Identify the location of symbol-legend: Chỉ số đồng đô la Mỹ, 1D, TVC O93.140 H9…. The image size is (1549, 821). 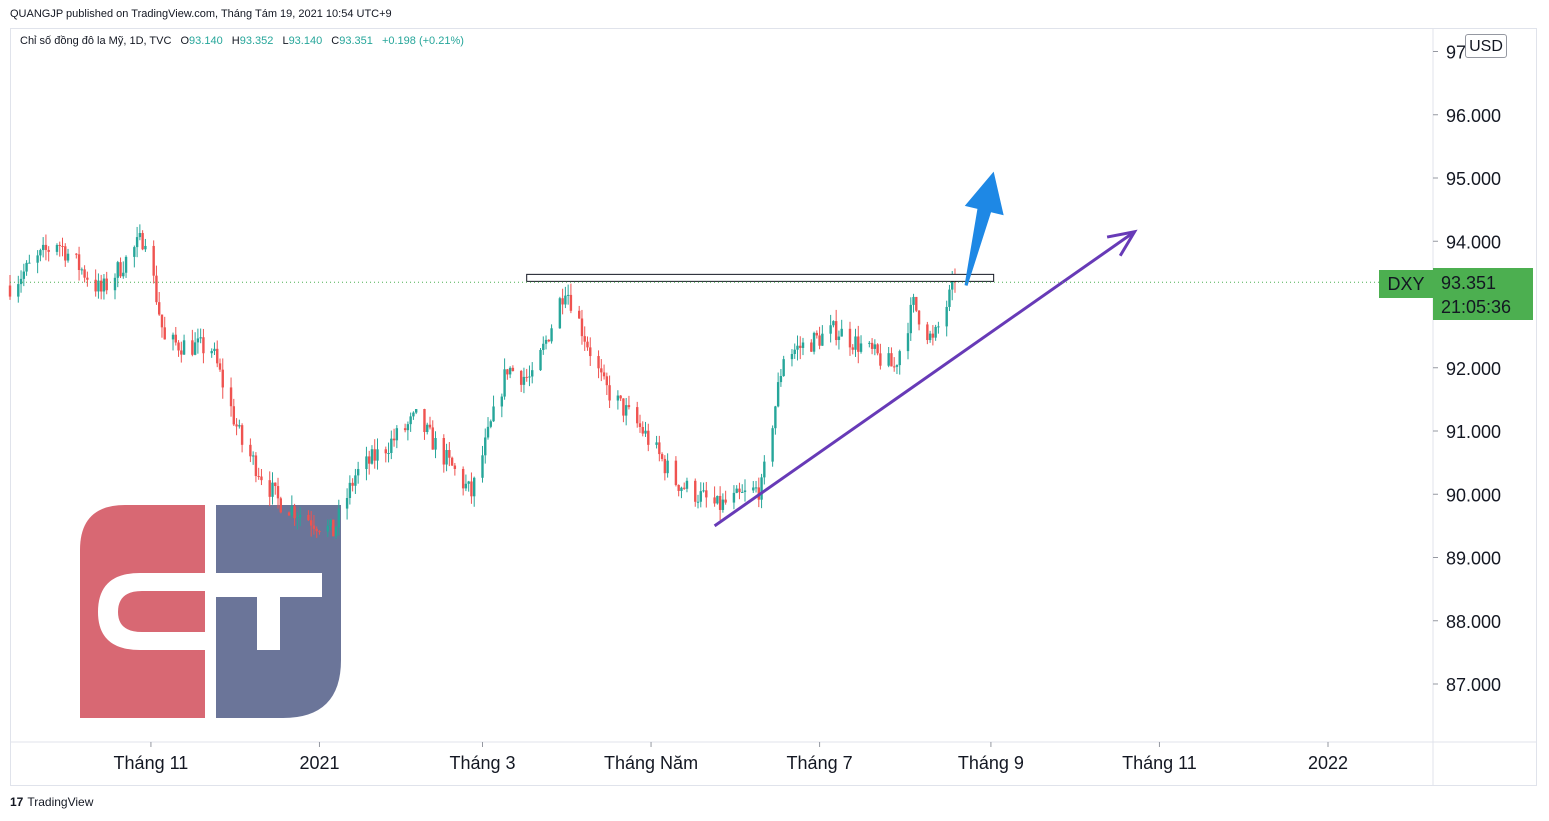
(242, 41).